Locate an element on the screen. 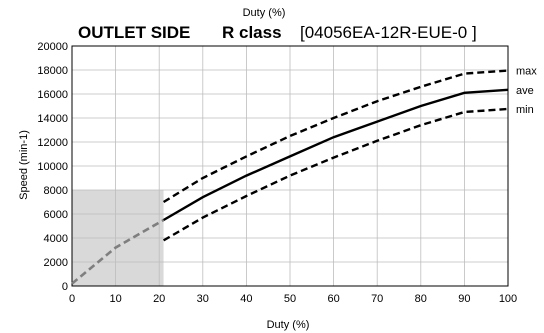 This screenshot has width=544, height=333. low-duty-series-line is located at coordinates (118, 251).